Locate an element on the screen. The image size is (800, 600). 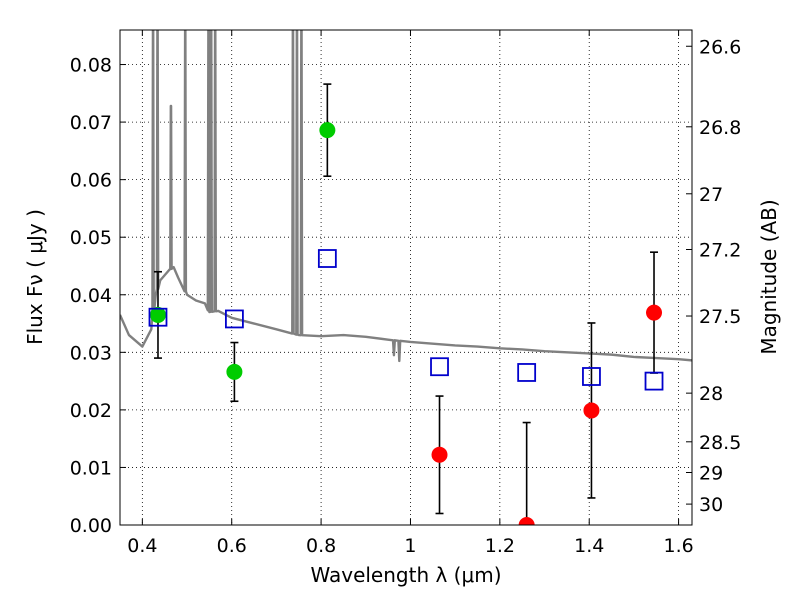
y-tick-label: 0.07 is located at coordinates (91, 123).